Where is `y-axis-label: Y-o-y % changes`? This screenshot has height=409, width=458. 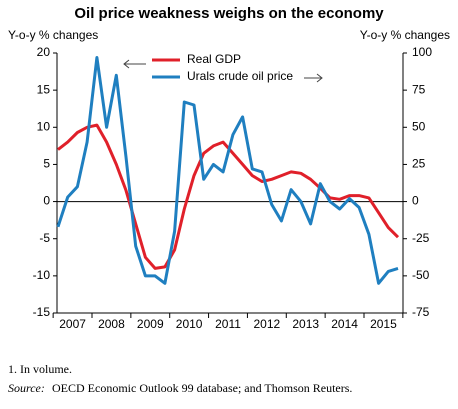
y-axis-label: Y-o-y % changes is located at coordinates (53, 35).